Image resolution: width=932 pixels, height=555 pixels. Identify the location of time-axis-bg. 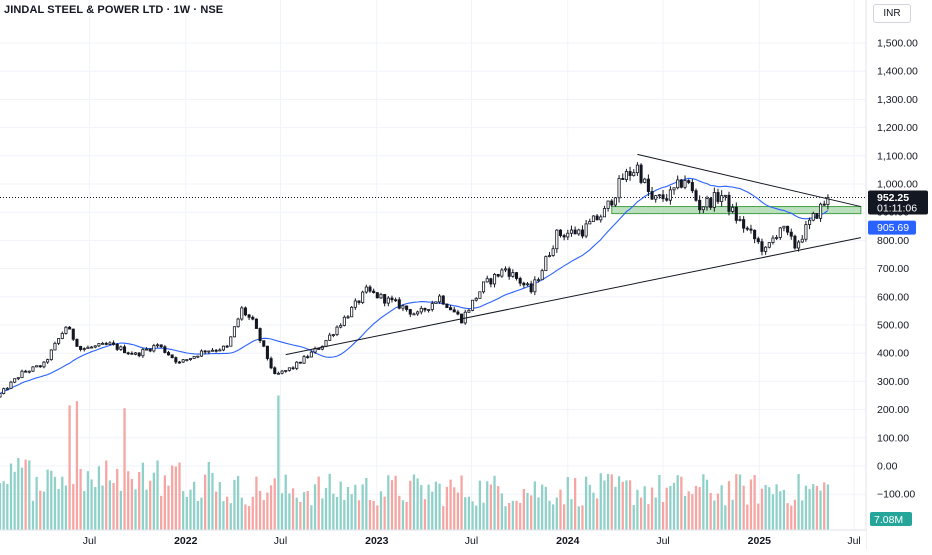
(433, 540).